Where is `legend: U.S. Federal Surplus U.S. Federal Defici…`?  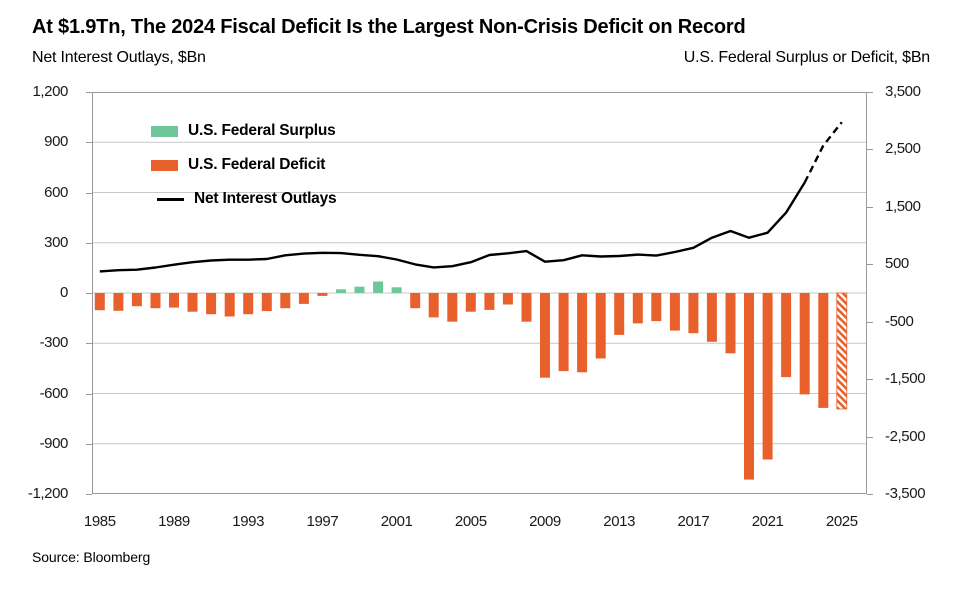
legend: U.S. Federal Surplus U.S. Federal Defici… is located at coordinates (244, 165).